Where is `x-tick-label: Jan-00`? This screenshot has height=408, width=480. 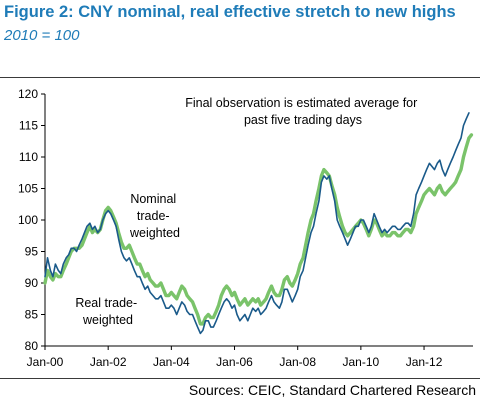 x-tick-label: Jan-00 is located at coordinates (45, 362).